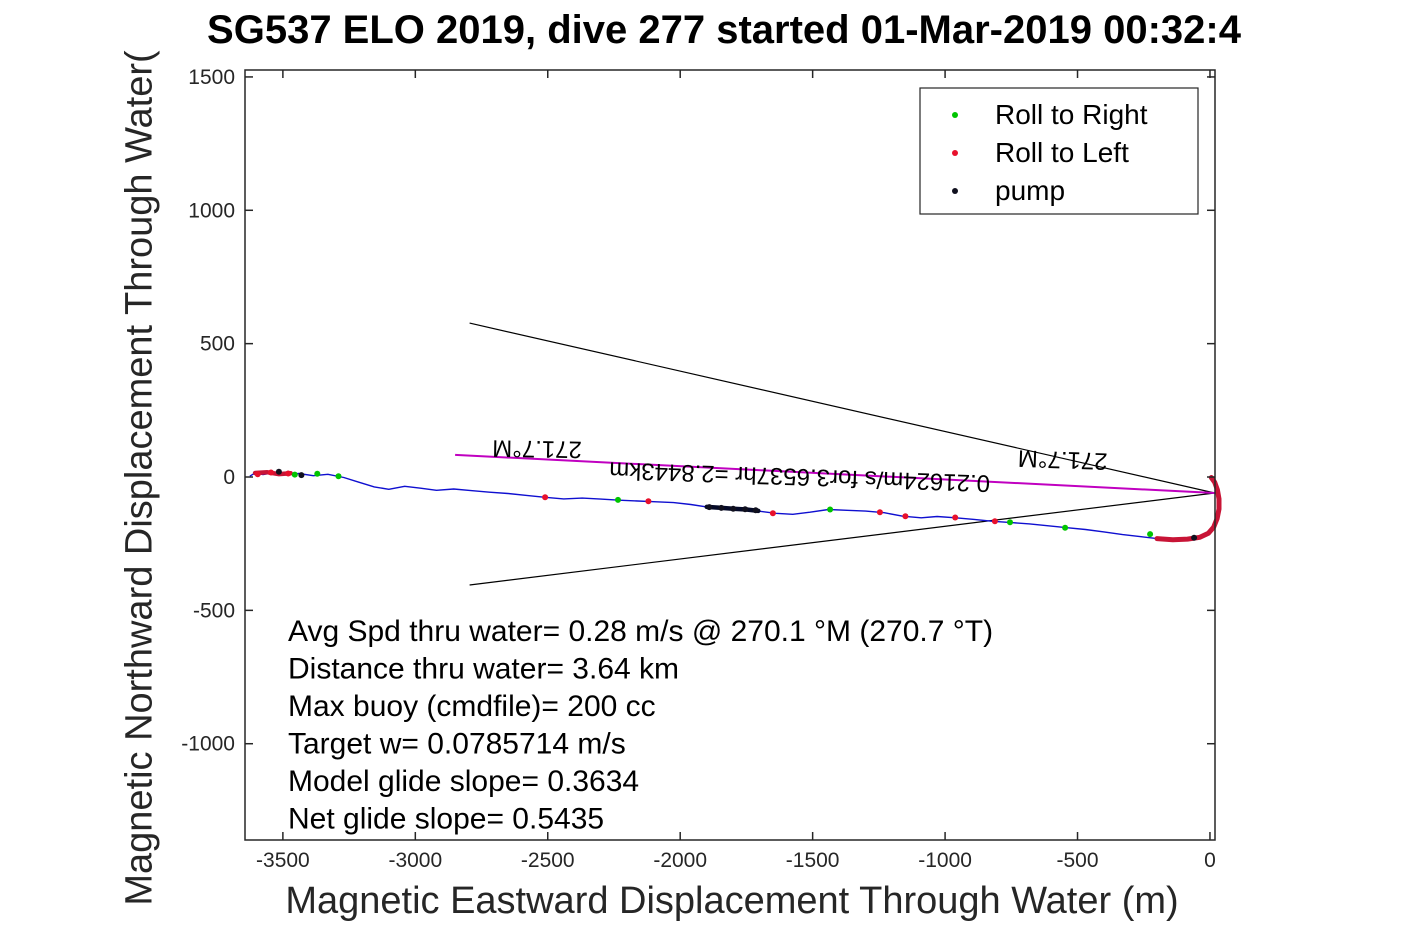  I want to click on stats-line-3: Target w= 0.0785714 m/s, so click(457, 744).